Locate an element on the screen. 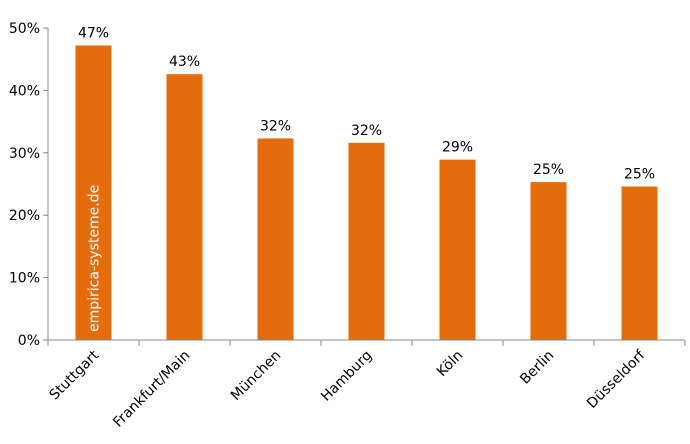  value-label: 43% is located at coordinates (184, 62).